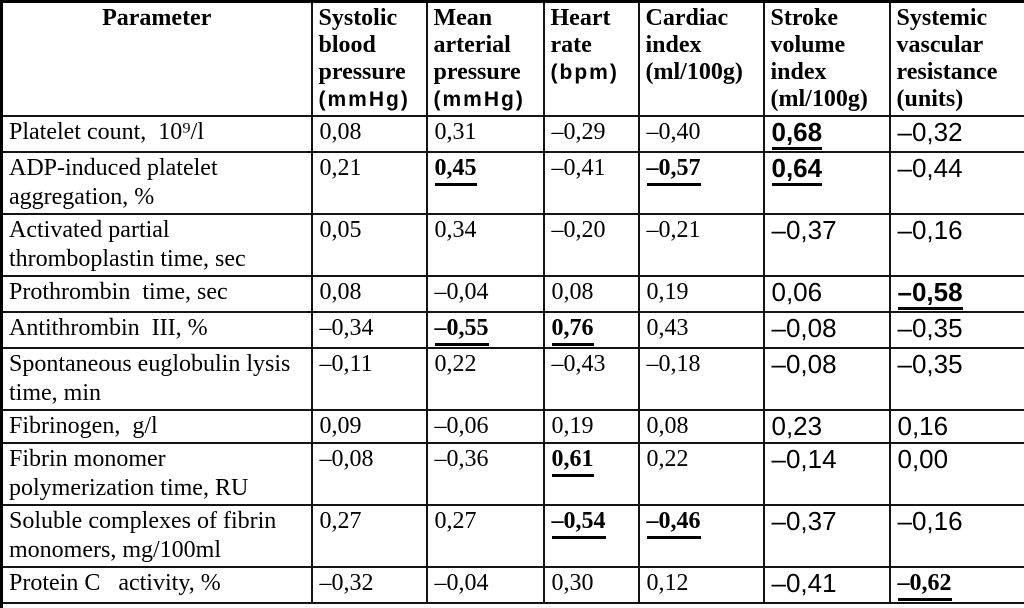 The height and width of the screenshot is (608, 1024). What do you see at coordinates (156, 134) in the screenshot?
I see `parameter-cell: Platelet count, 10⁹/l` at bounding box center [156, 134].